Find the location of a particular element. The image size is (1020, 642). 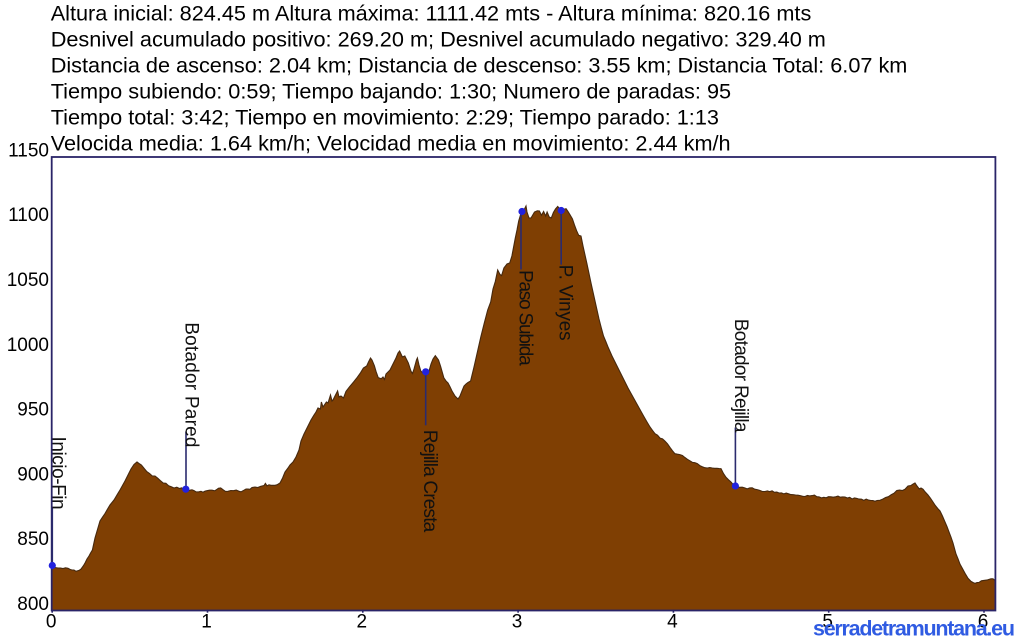

svg-text: serradetramuntana.eu is located at coordinates (914, 629).